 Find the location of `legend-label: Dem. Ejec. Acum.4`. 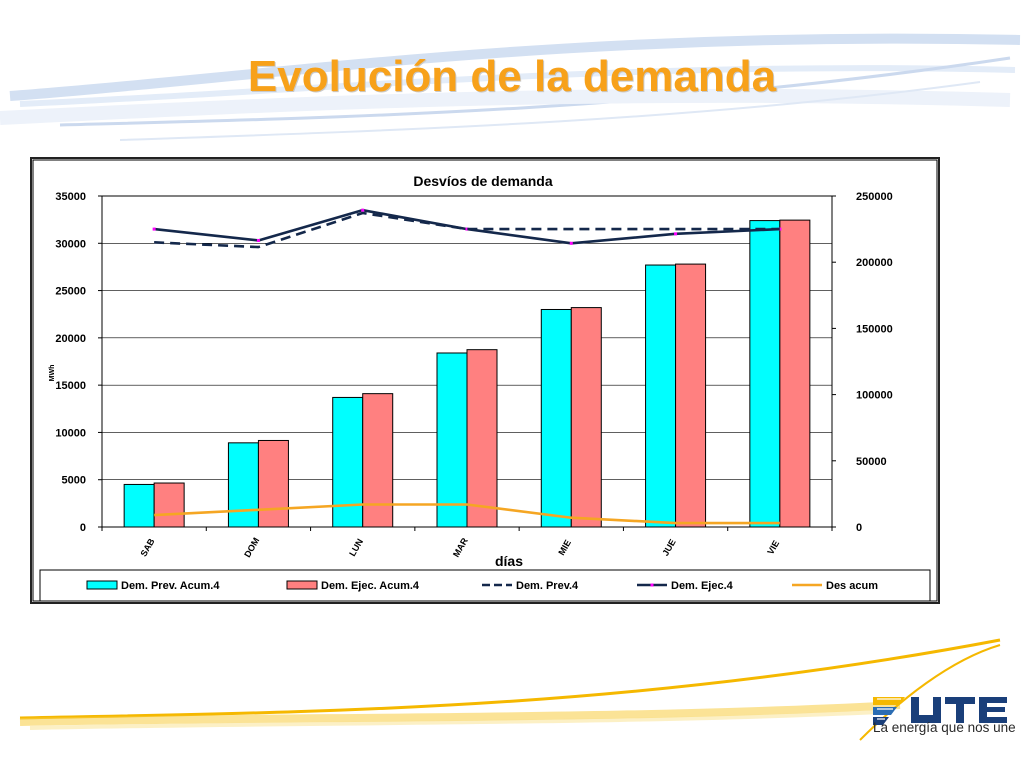

legend-label: Dem. Ejec. Acum.4 is located at coordinates (370, 586).